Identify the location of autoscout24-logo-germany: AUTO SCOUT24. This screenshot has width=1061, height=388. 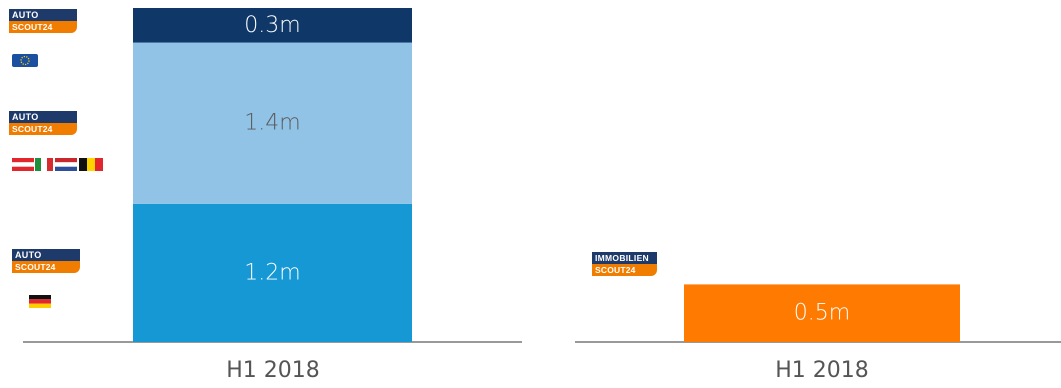
(46, 261).